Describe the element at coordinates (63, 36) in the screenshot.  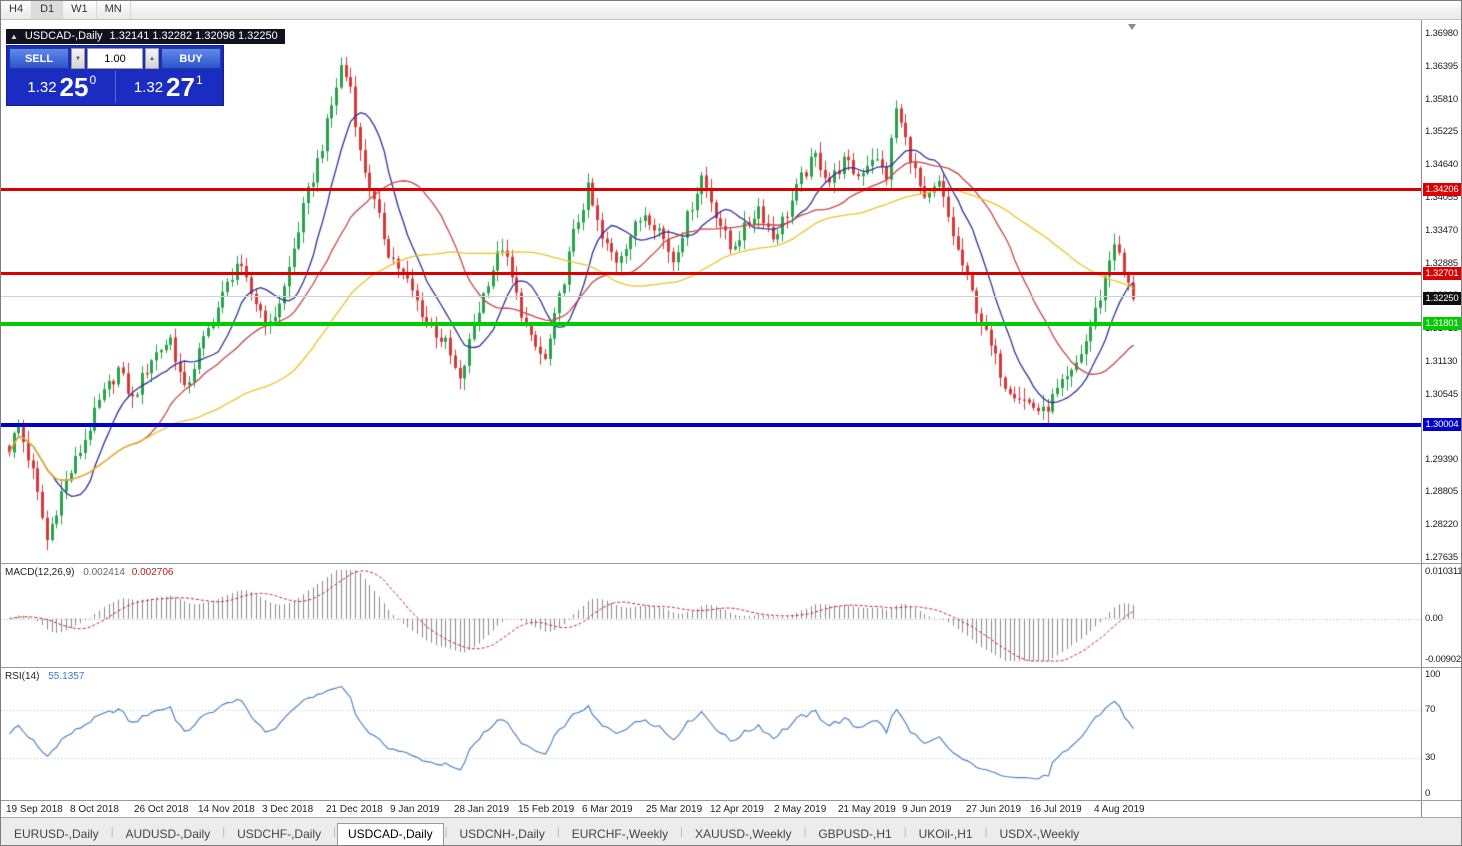
I see `symbol-name: USDCAD-,Daily` at that location.